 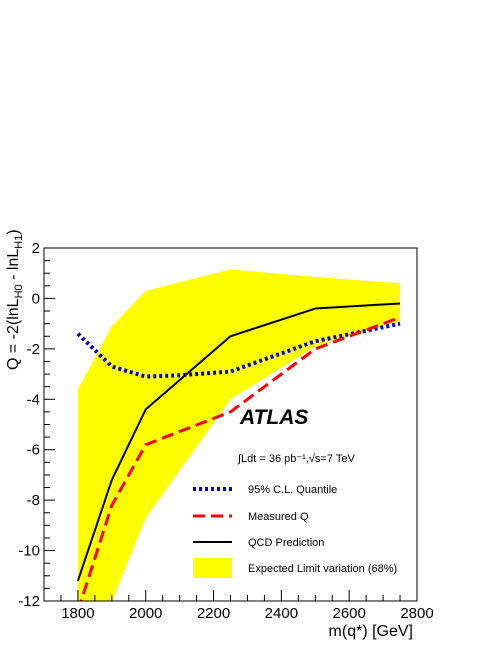 What do you see at coordinates (13, 334) in the screenshot?
I see `y-axis-title-part1: Q = -2(lnL` at bounding box center [13, 334].